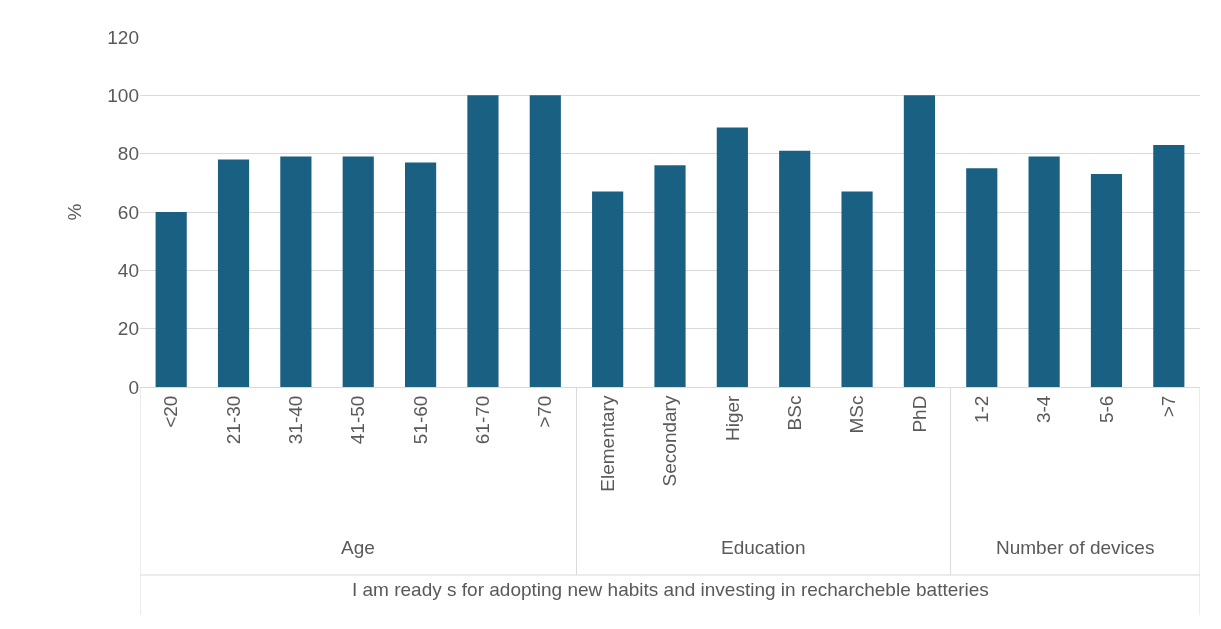  Describe the element at coordinates (123, 95) in the screenshot. I see `y-tick-label: 100` at that location.